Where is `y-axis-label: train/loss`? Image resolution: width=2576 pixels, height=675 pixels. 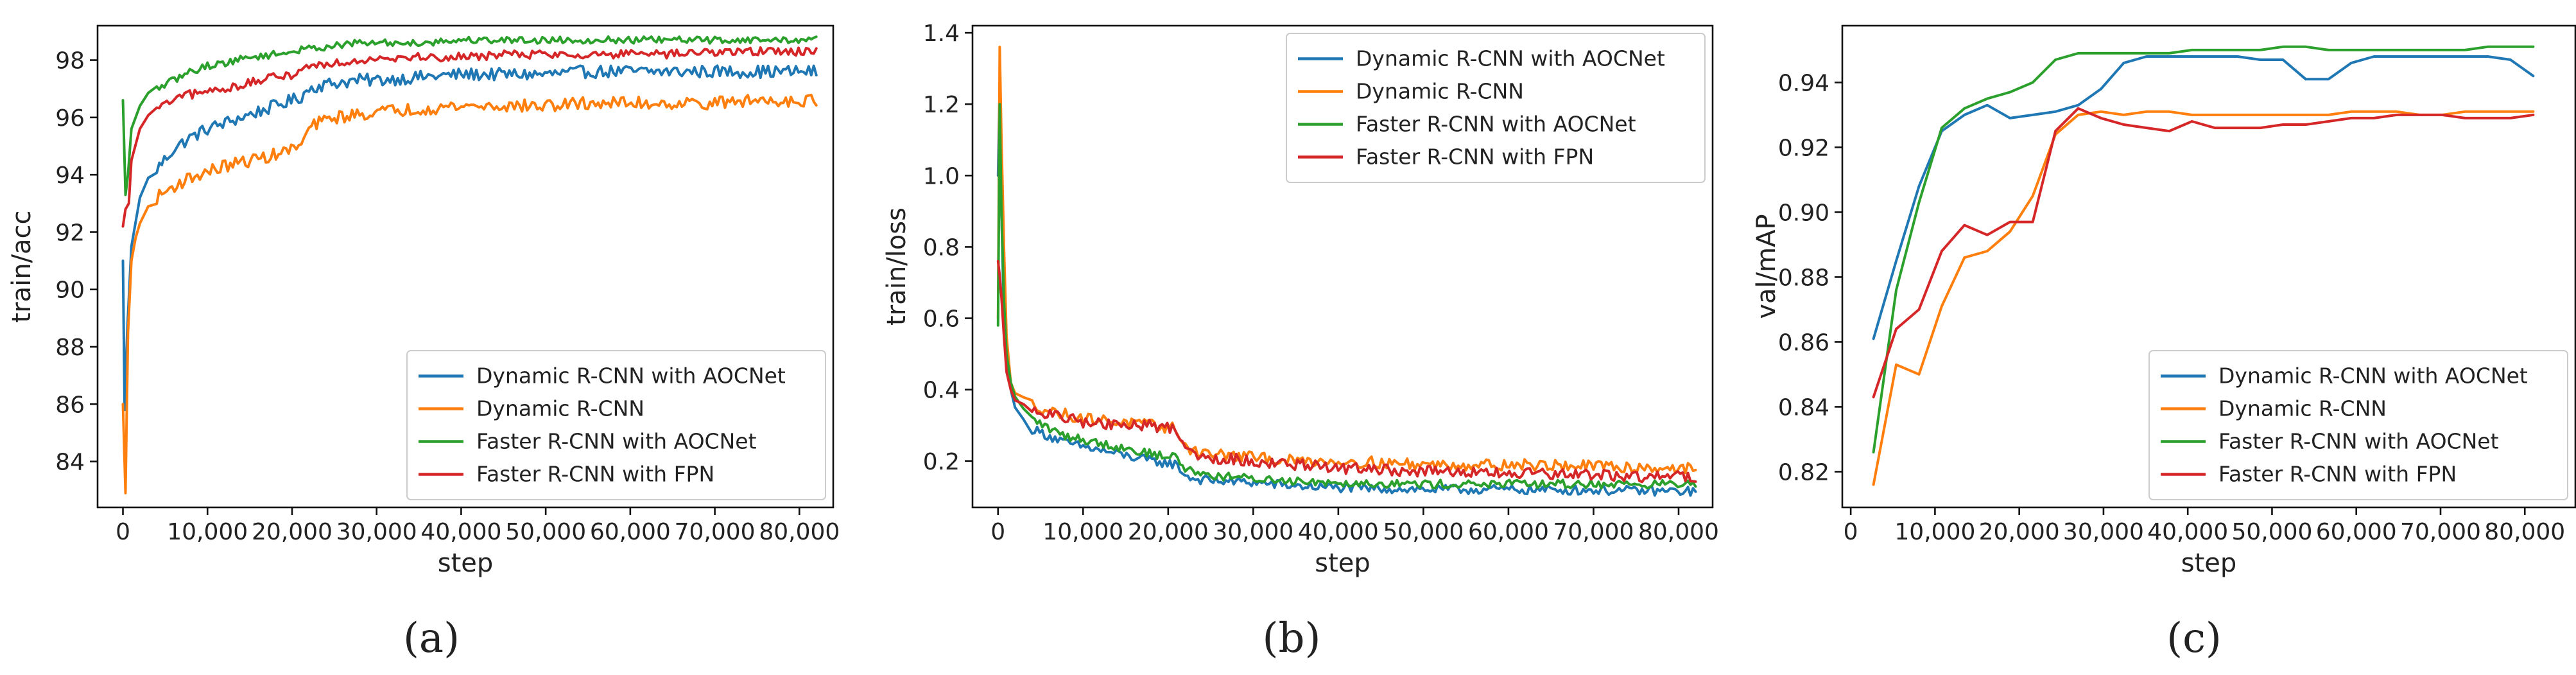
y-axis-label: train/loss is located at coordinates (897, 266).